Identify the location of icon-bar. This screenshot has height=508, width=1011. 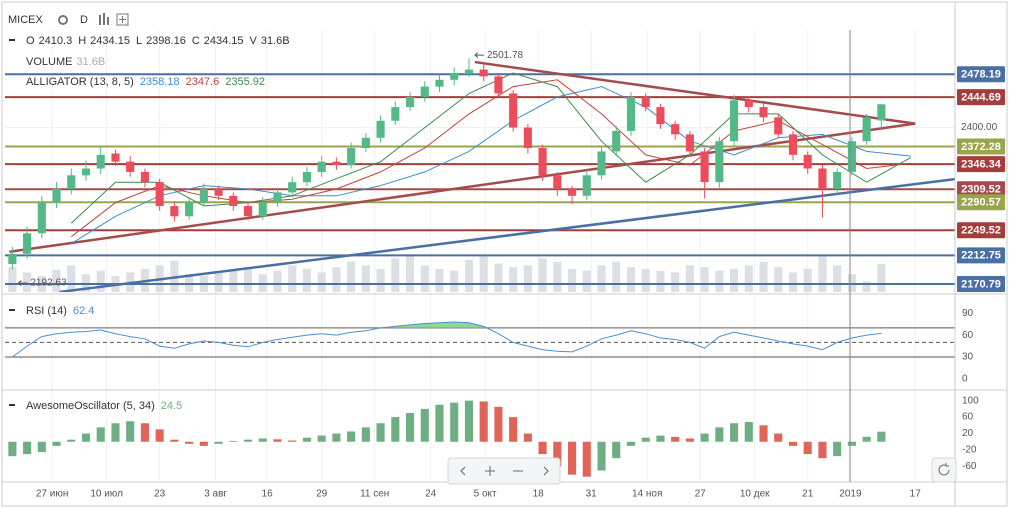
(100, 20).